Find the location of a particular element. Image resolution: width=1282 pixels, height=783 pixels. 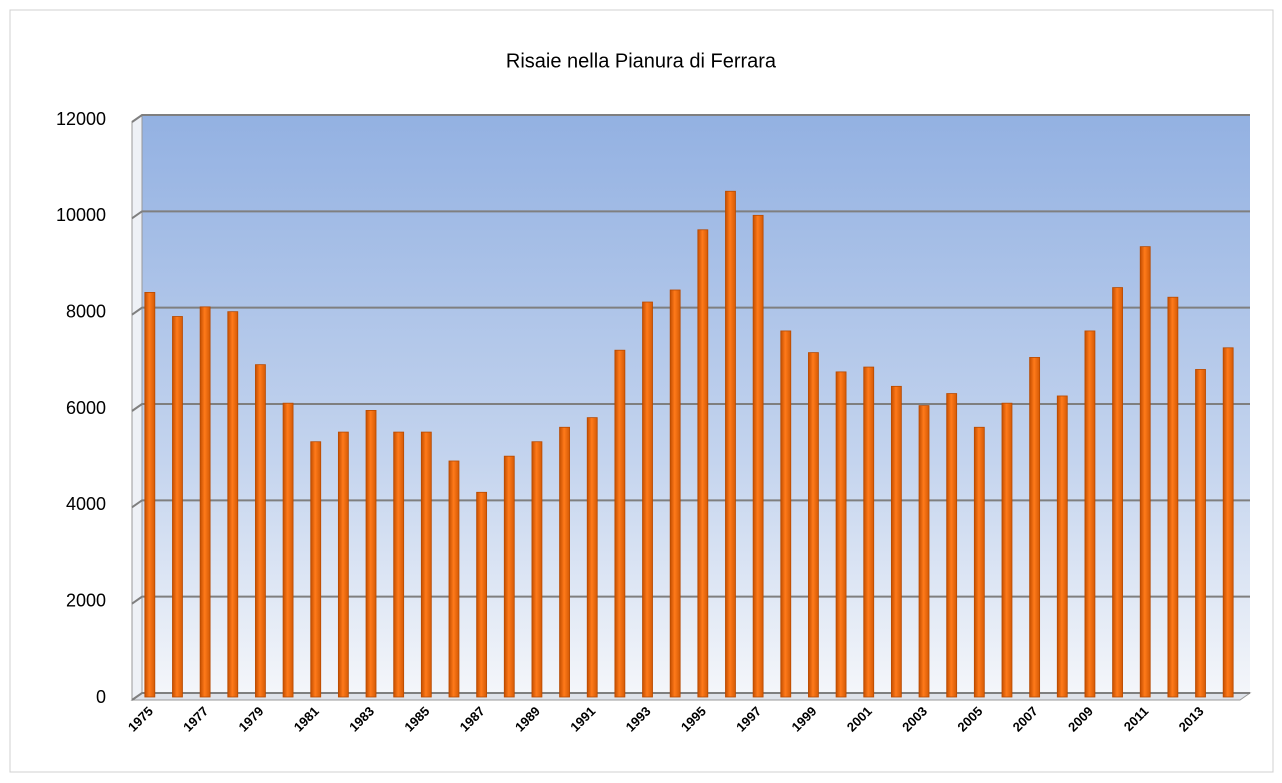

chart-title: Risaie nella Pianura di Ferrara is located at coordinates (641, 61).